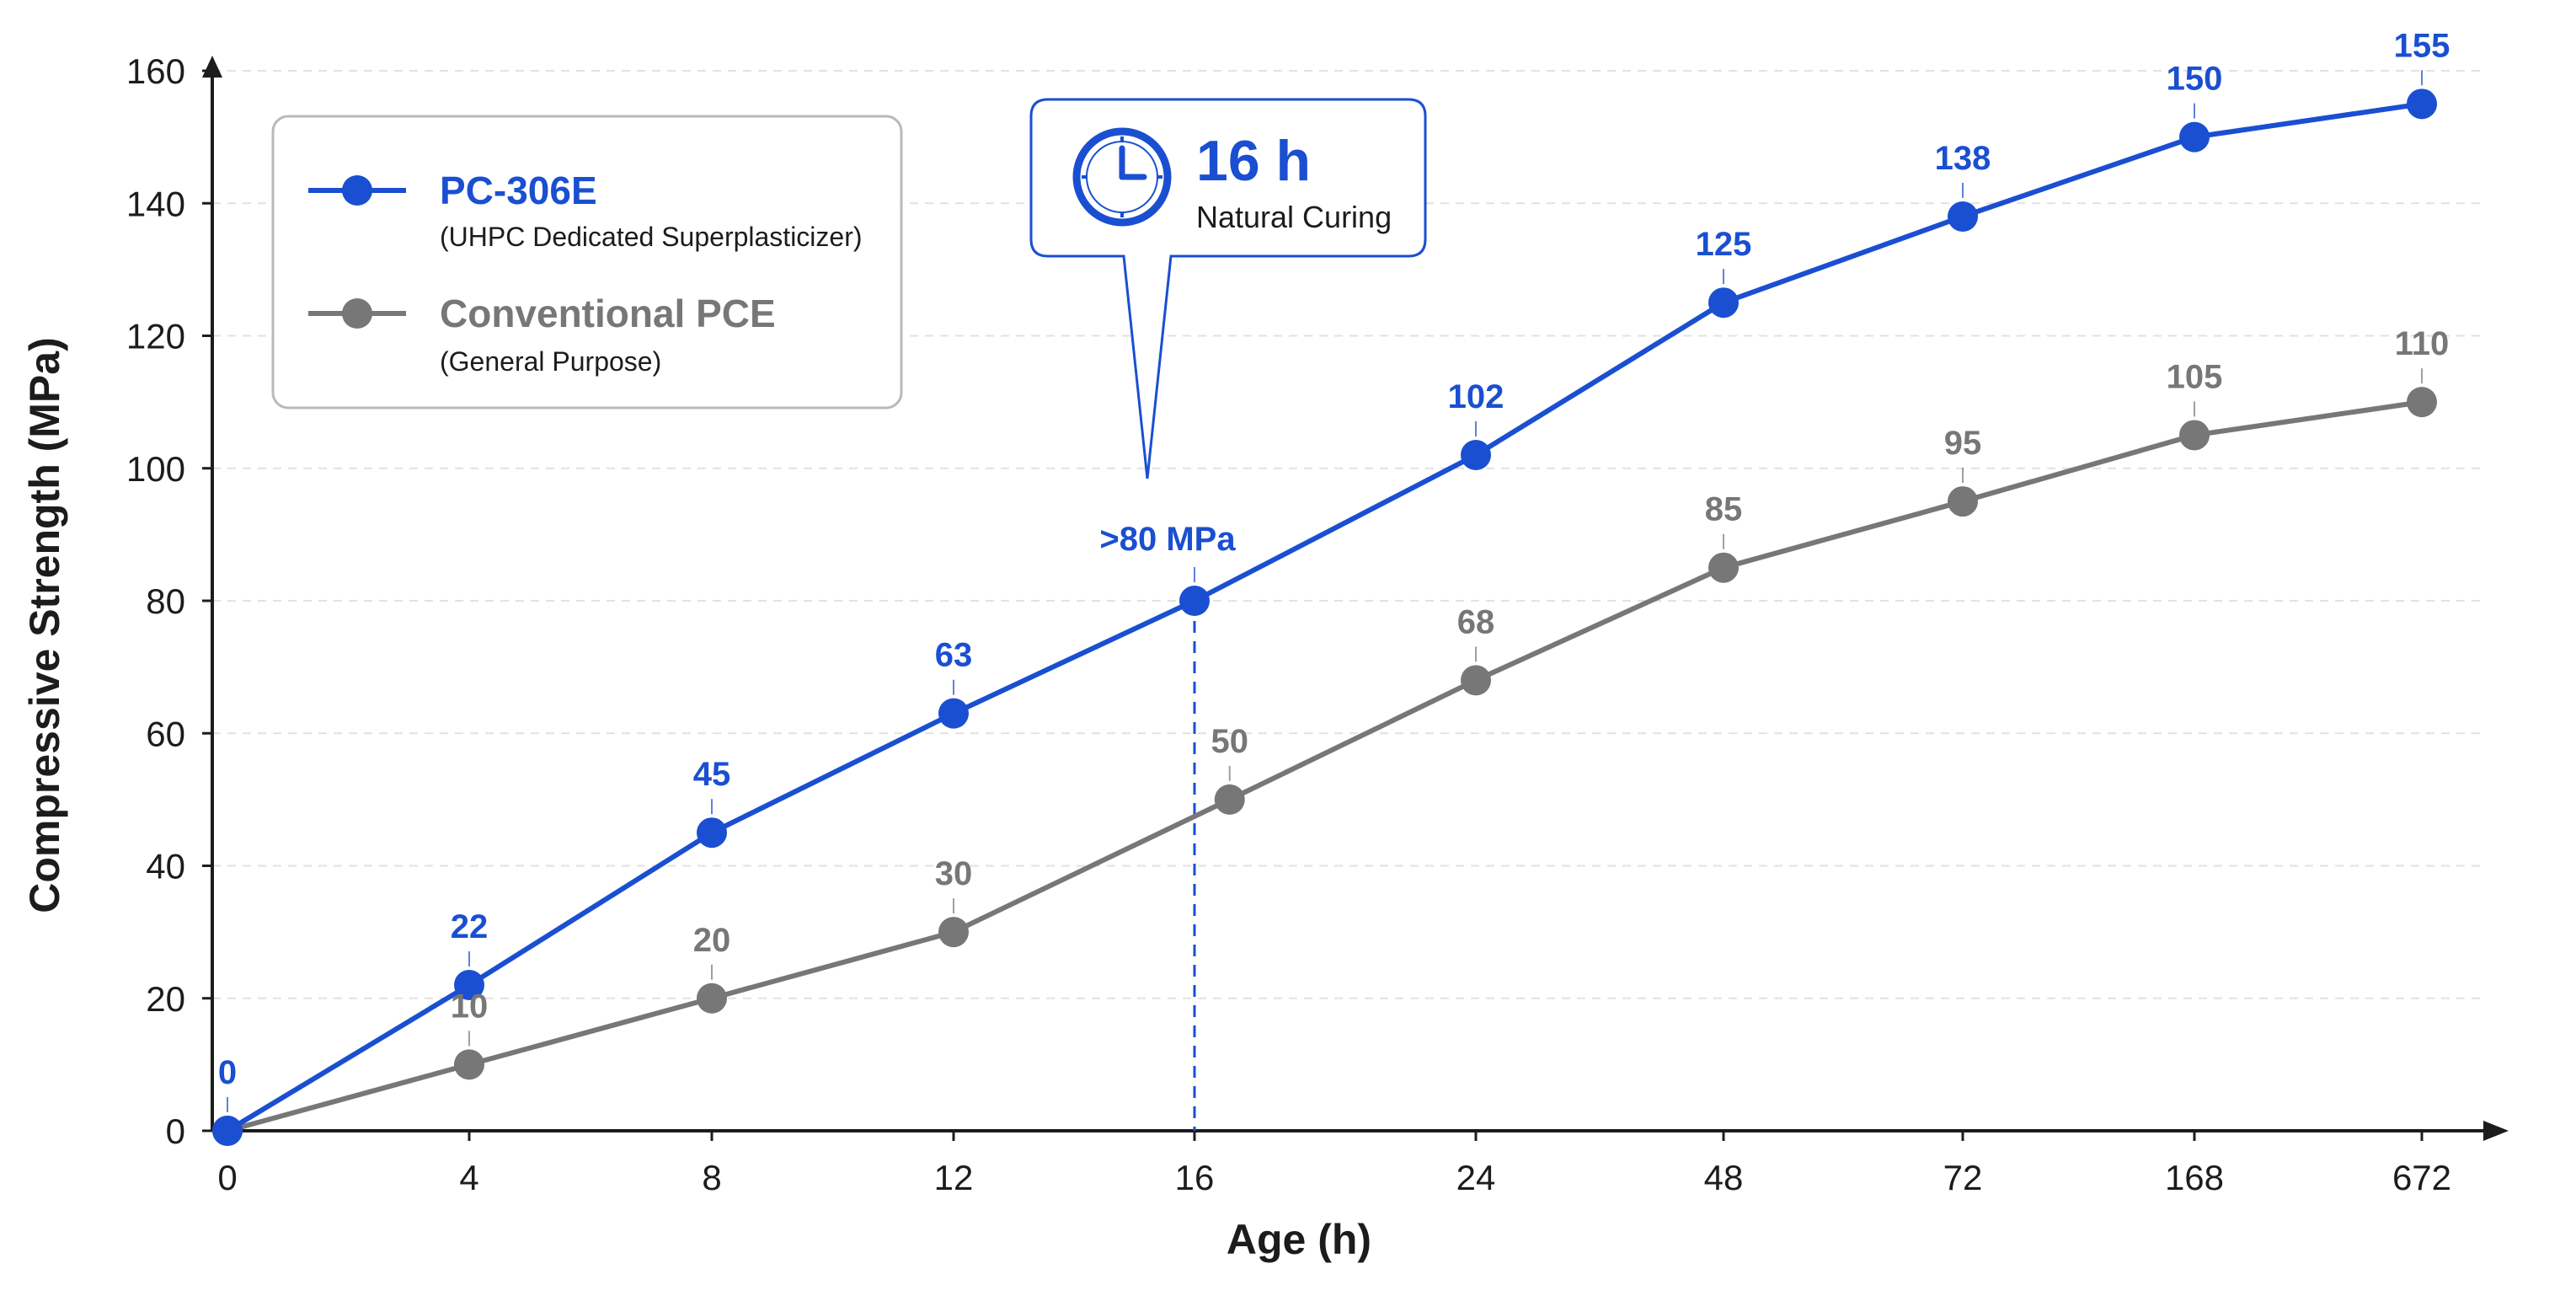 The width and height of the screenshot is (2576, 1301). I want to click on data-label-s1-9: 110, so click(2422, 343).